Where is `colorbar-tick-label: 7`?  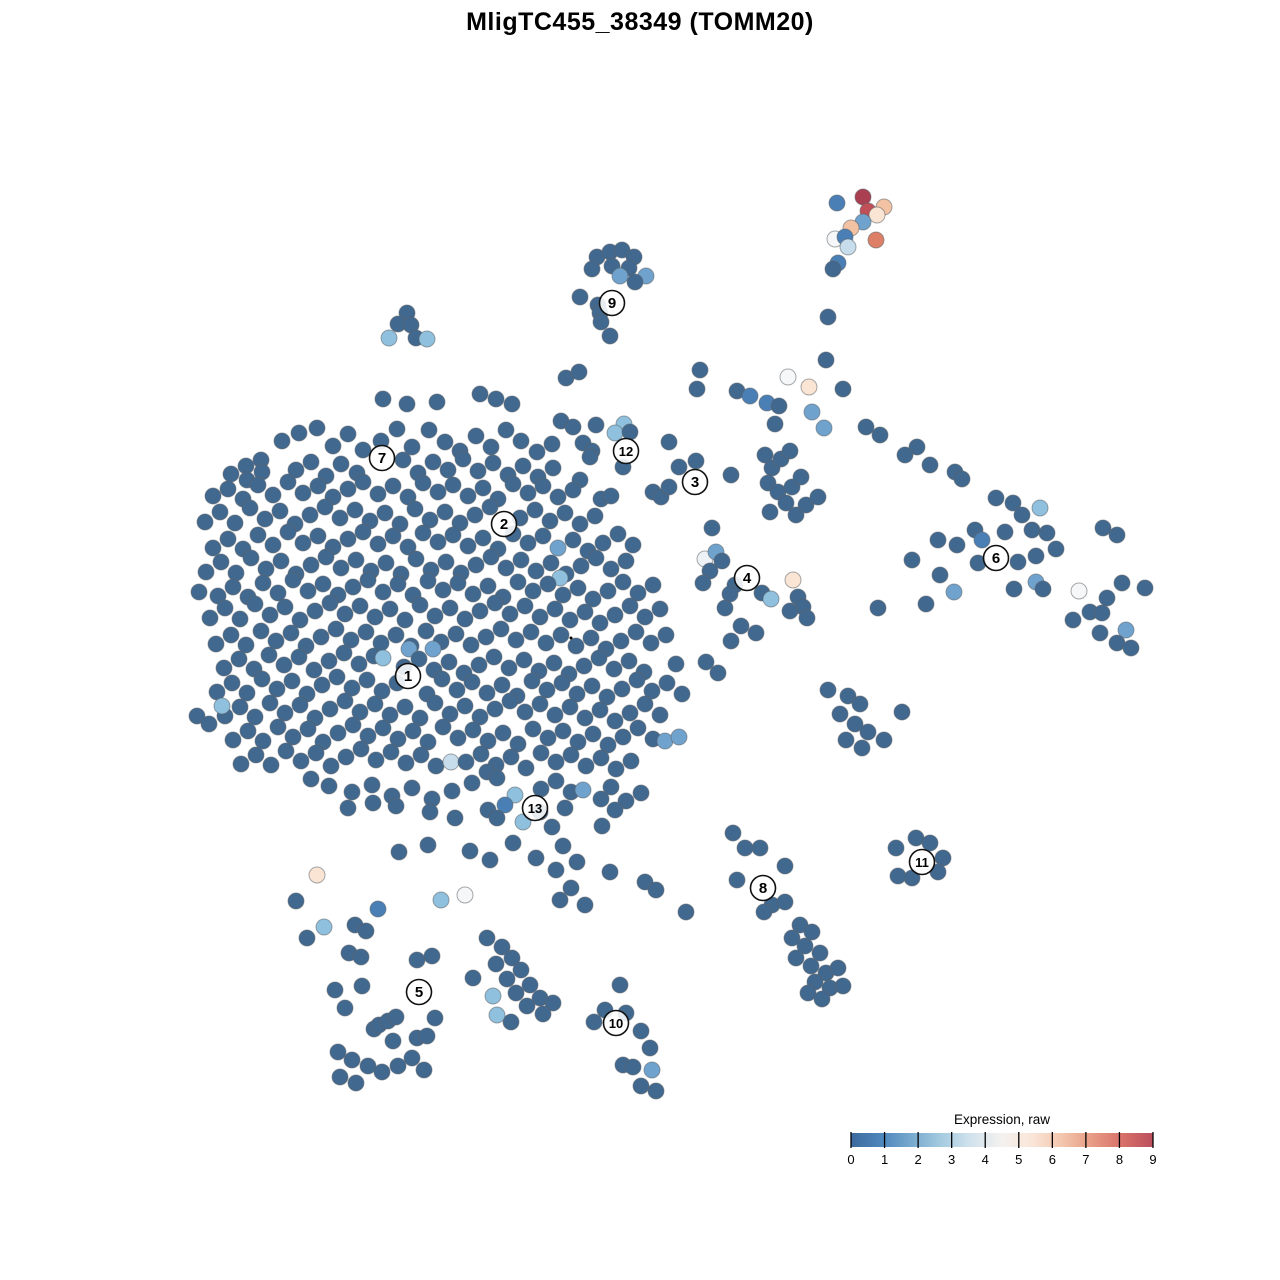 colorbar-tick-label: 7 is located at coordinates (1085, 1159).